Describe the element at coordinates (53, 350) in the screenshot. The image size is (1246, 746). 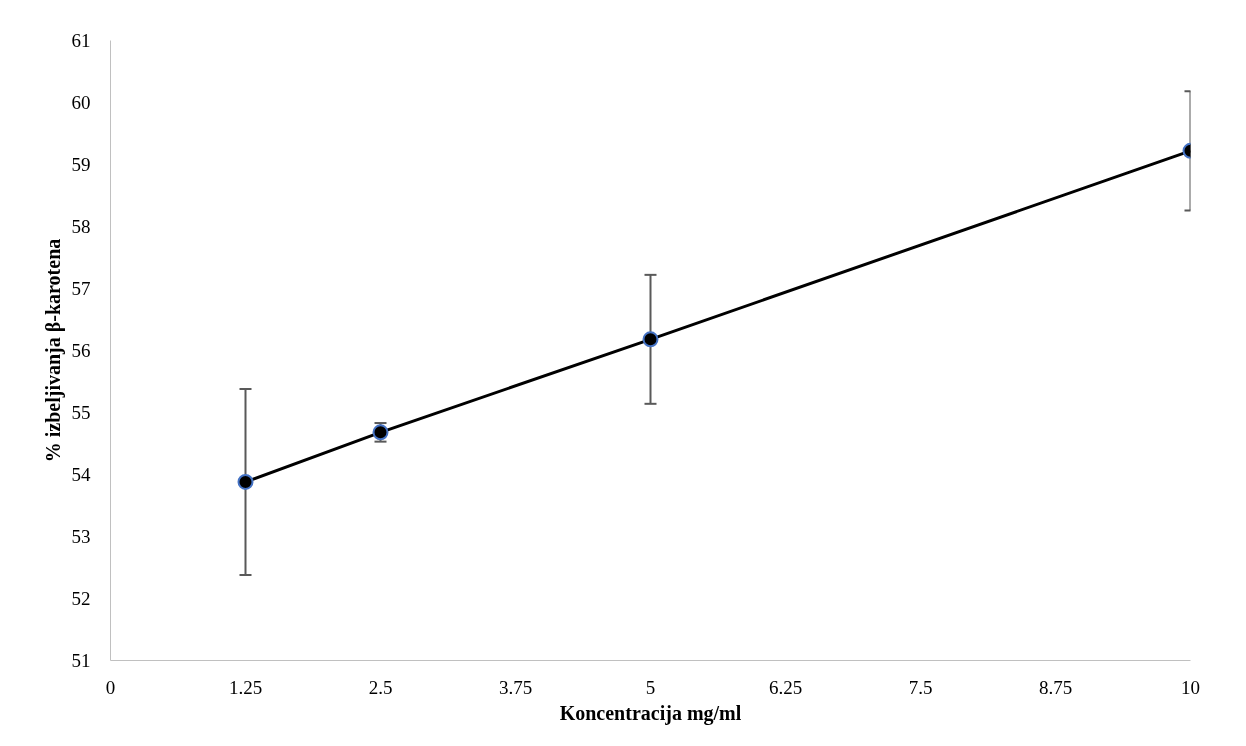
I see `y-axis-title: % izbeljivanja β-karotena` at that location.